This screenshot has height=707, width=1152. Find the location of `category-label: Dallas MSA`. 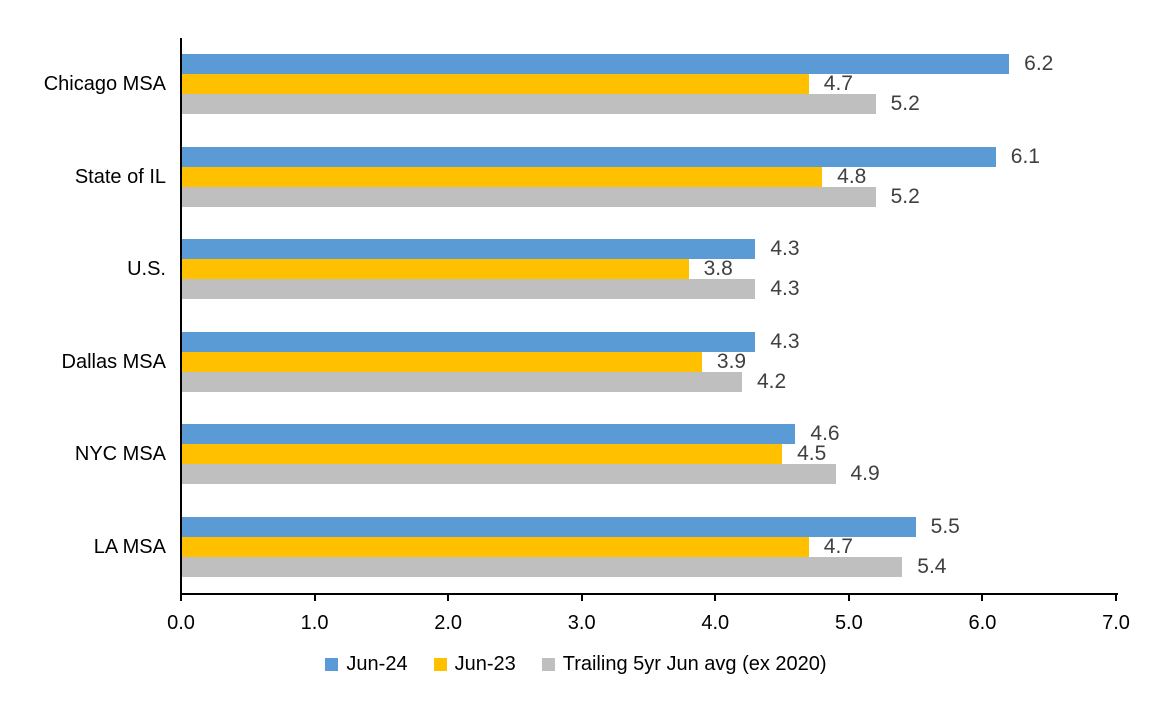

category-label: Dallas MSA is located at coordinates (113, 361).